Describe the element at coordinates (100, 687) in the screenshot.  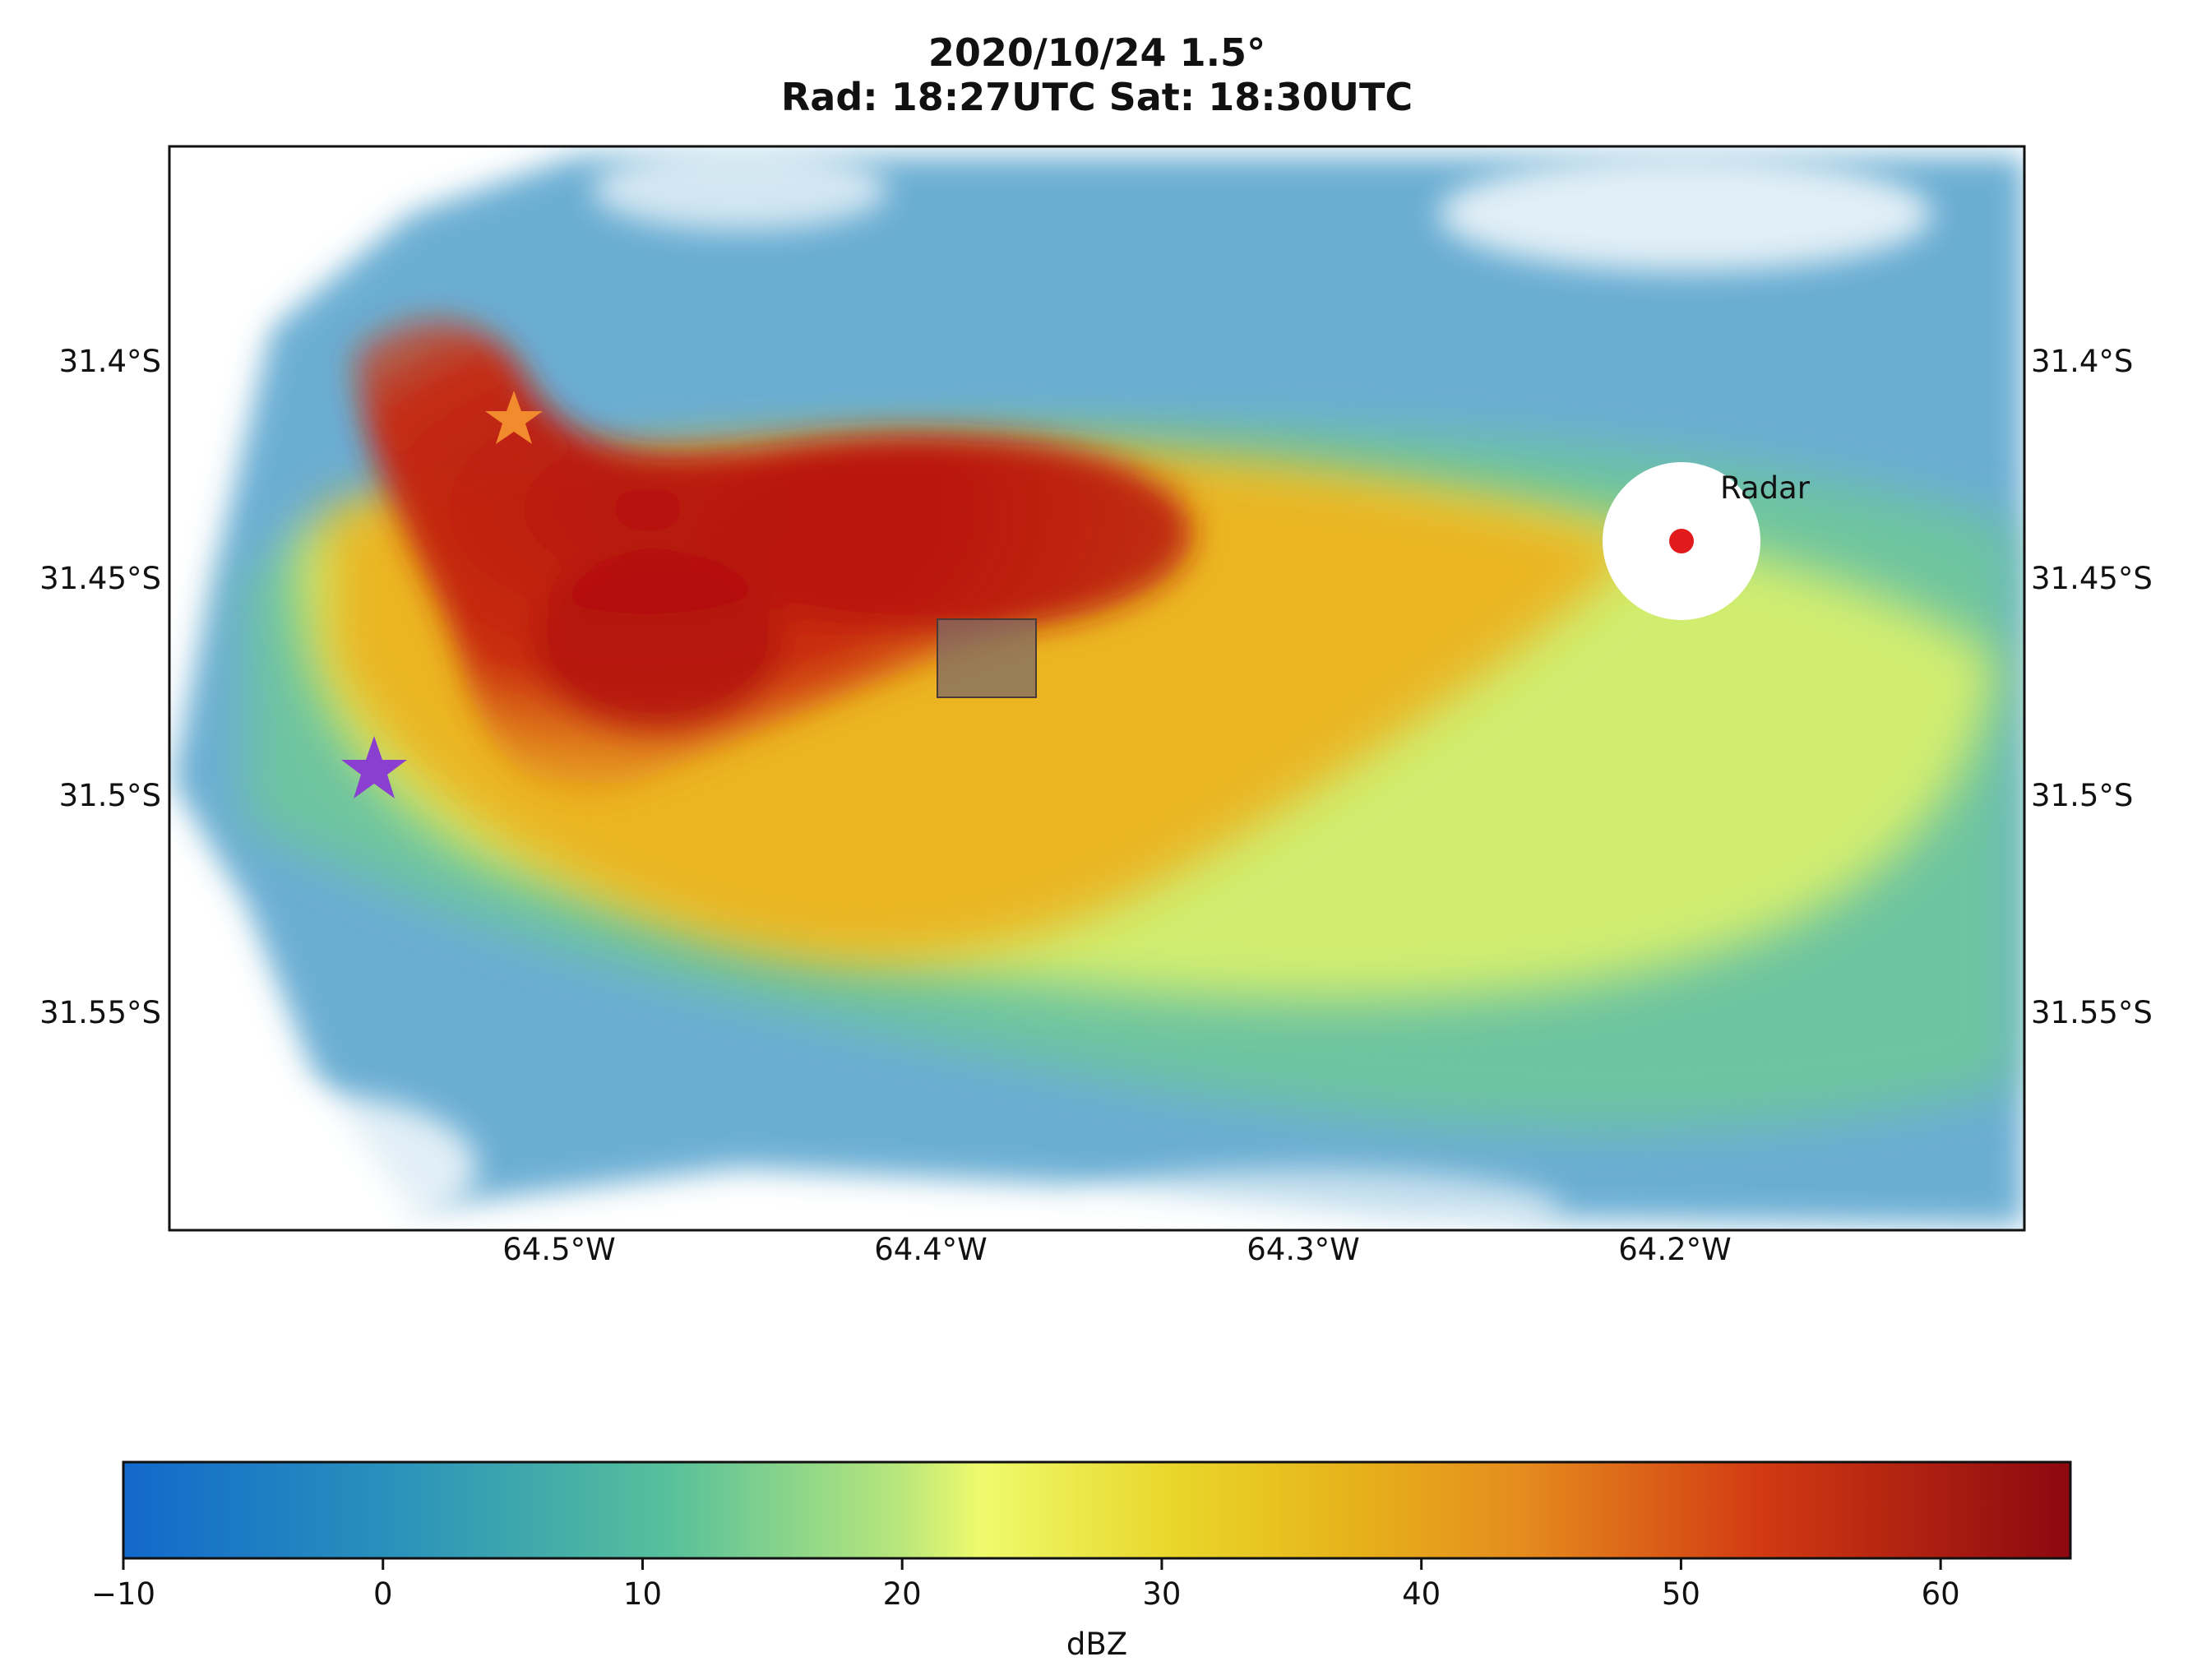
I see `lat-ticks-left: 31.4°S 31.45°S 31.5°S 31.55°S` at that location.